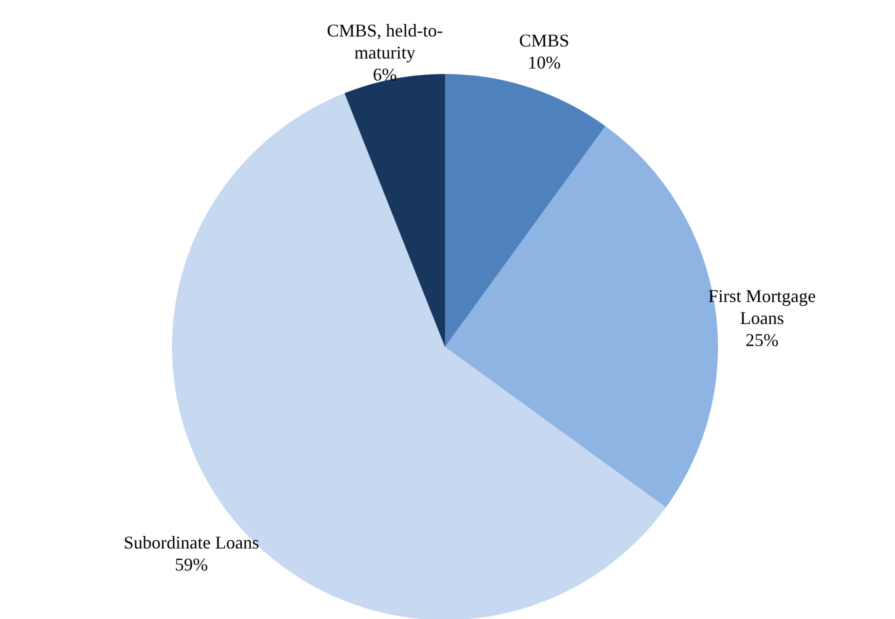 The height and width of the screenshot is (619, 895). What do you see at coordinates (384, 41) in the screenshot?
I see `slice-label: CMBS, held-to-maturity` at bounding box center [384, 41].